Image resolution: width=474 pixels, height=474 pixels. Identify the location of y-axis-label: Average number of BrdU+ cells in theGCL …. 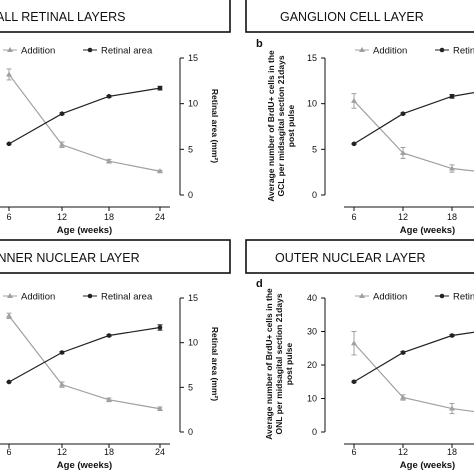
(281, 126).